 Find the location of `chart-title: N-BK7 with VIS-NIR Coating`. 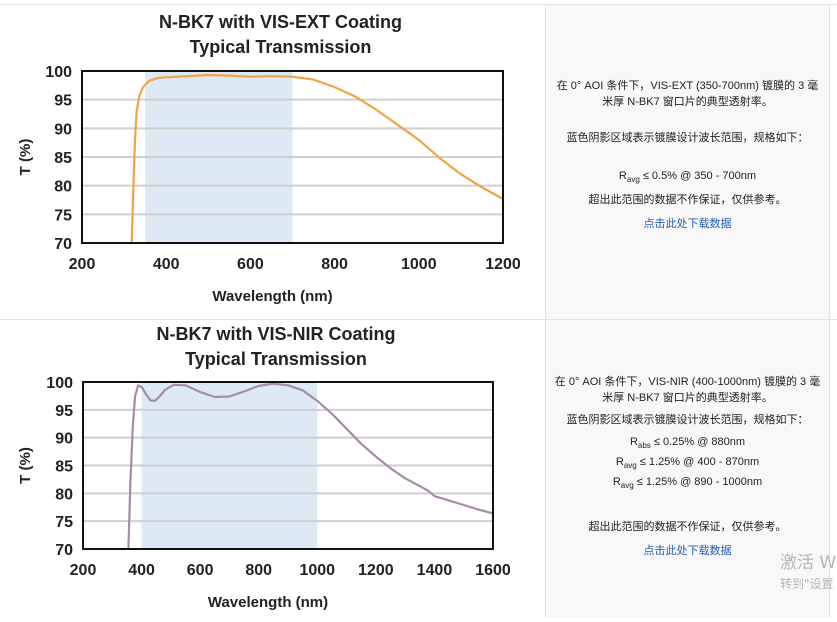

chart-title: N-BK7 with VIS-NIR Coating is located at coordinates (276, 334).